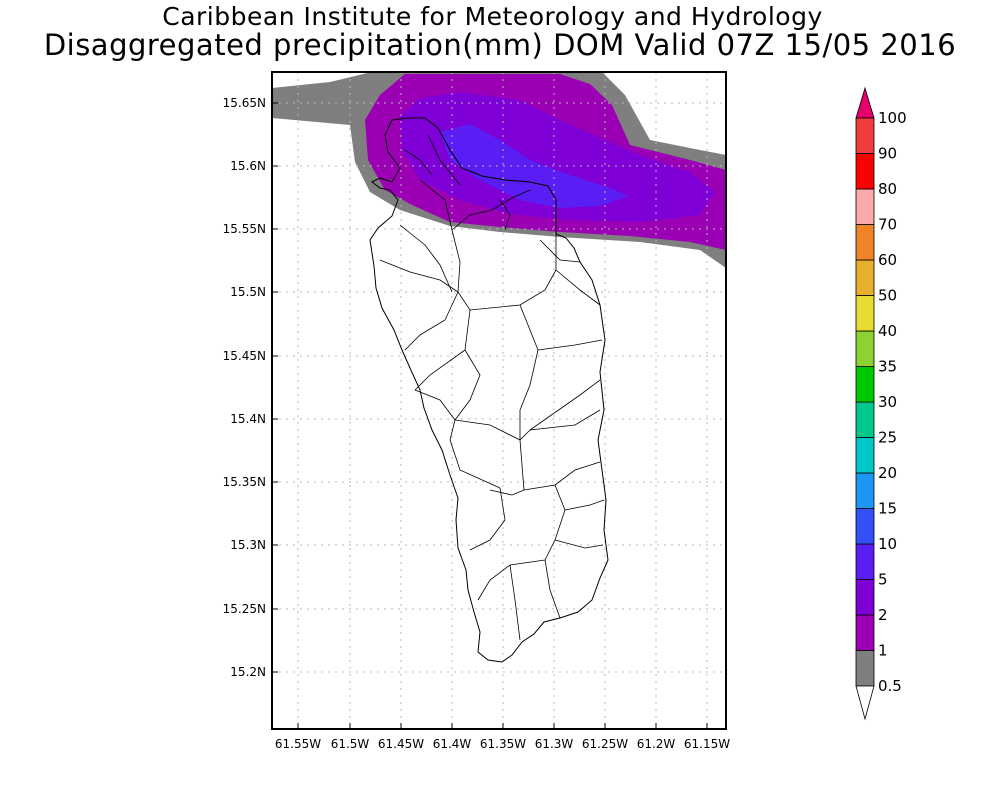  I want to click on lat-label: 15.65N, so click(244, 103).